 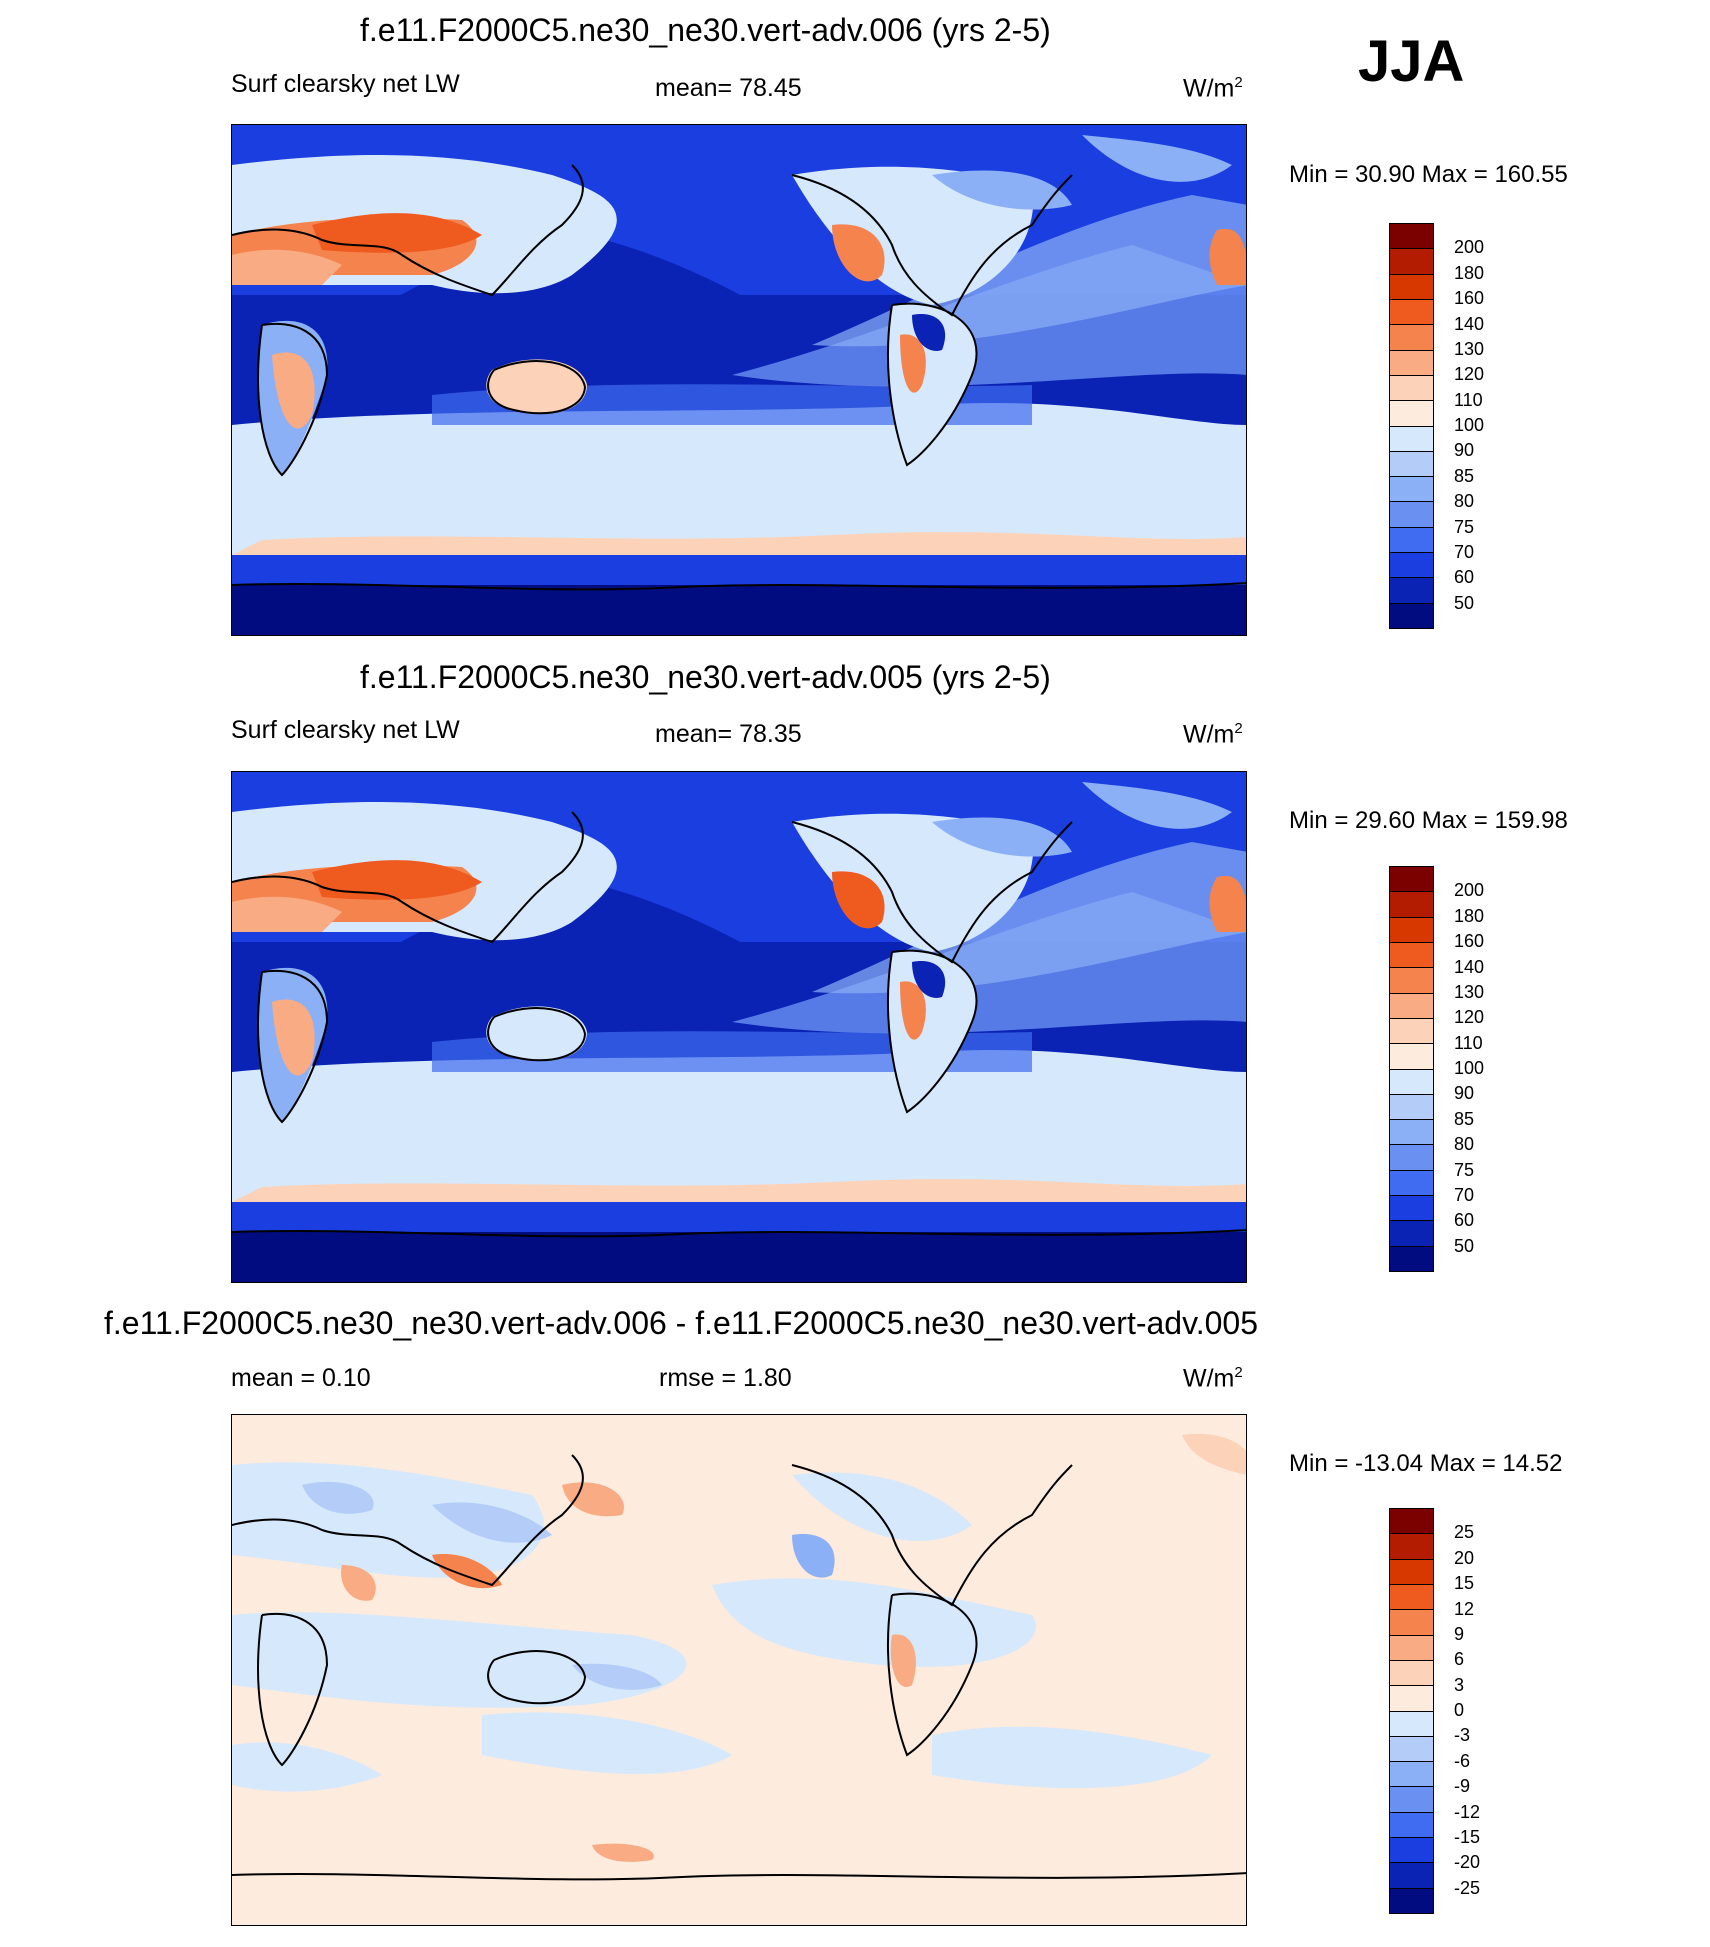 What do you see at coordinates (1469, 890) in the screenshot?
I see `colorbar-tick-label: 200` at bounding box center [1469, 890].